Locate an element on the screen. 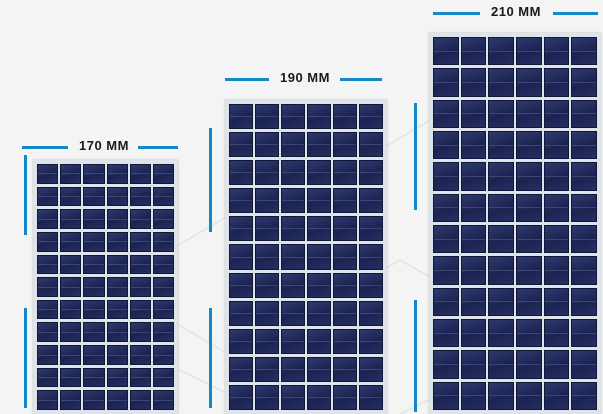 The image size is (603, 414). width-dimension-line-left is located at coordinates (247, 79).